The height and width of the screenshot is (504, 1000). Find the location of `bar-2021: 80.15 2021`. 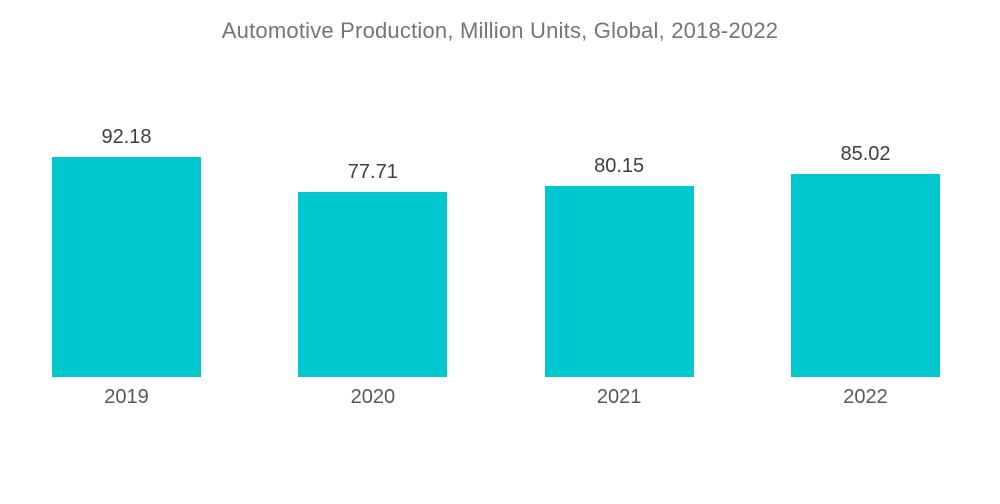

bar-2021: 80.15 2021 is located at coordinates (619, 281).